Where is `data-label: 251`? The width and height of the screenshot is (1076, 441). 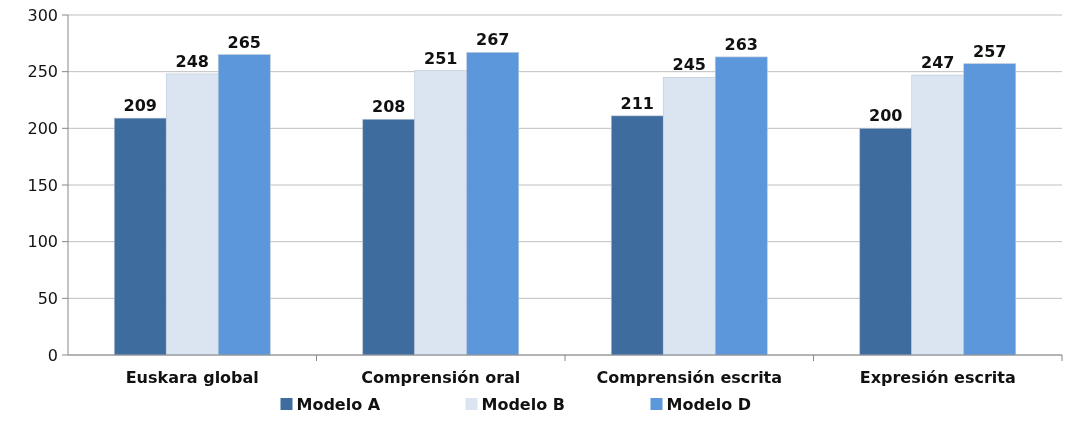 data-label: 251 is located at coordinates (441, 58).